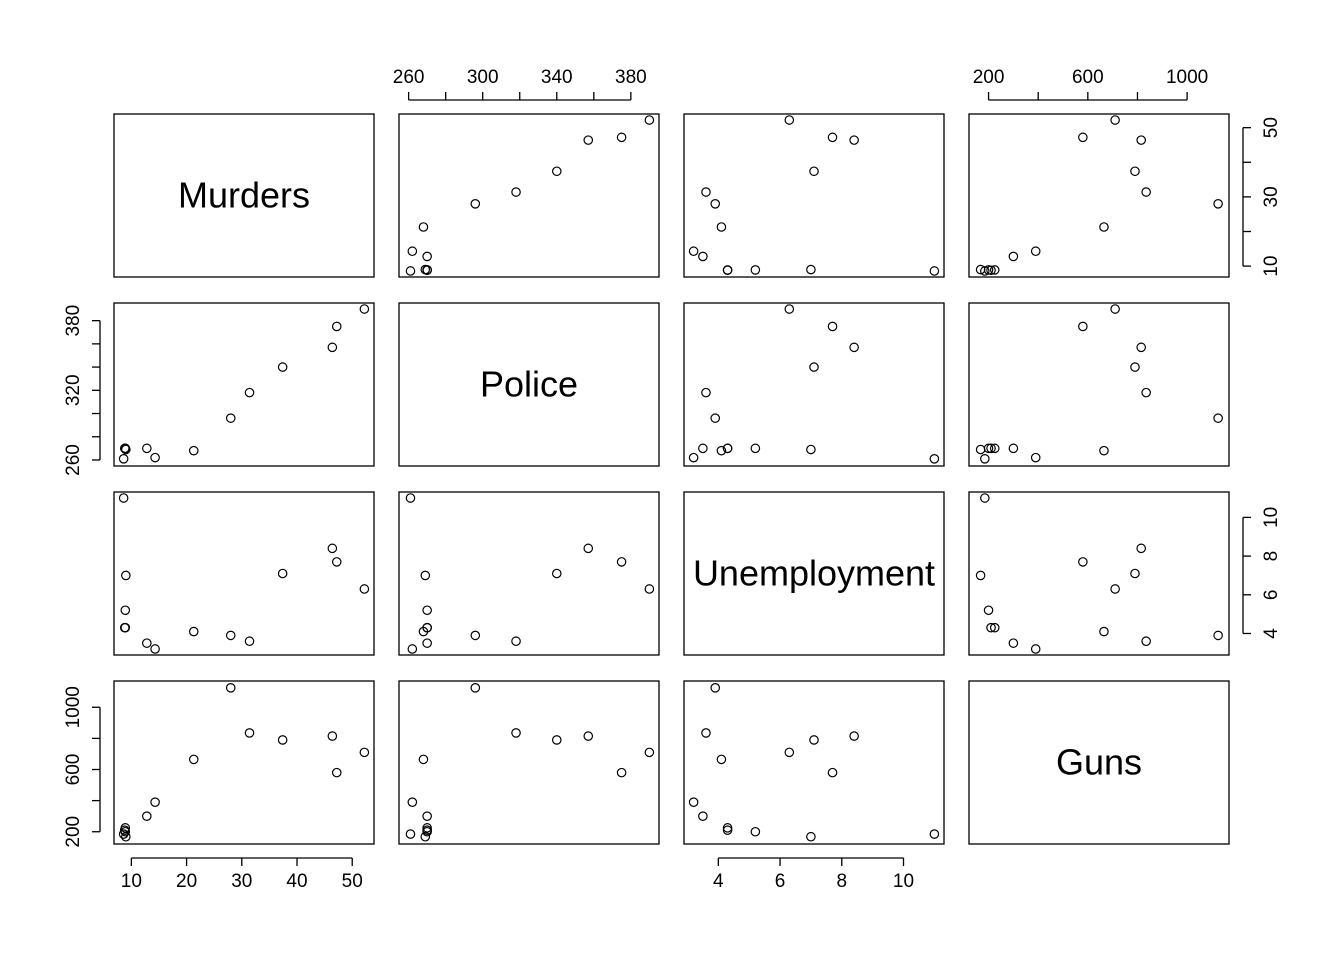  I want to click on panel-frame-police-unemployment, so click(814, 384).